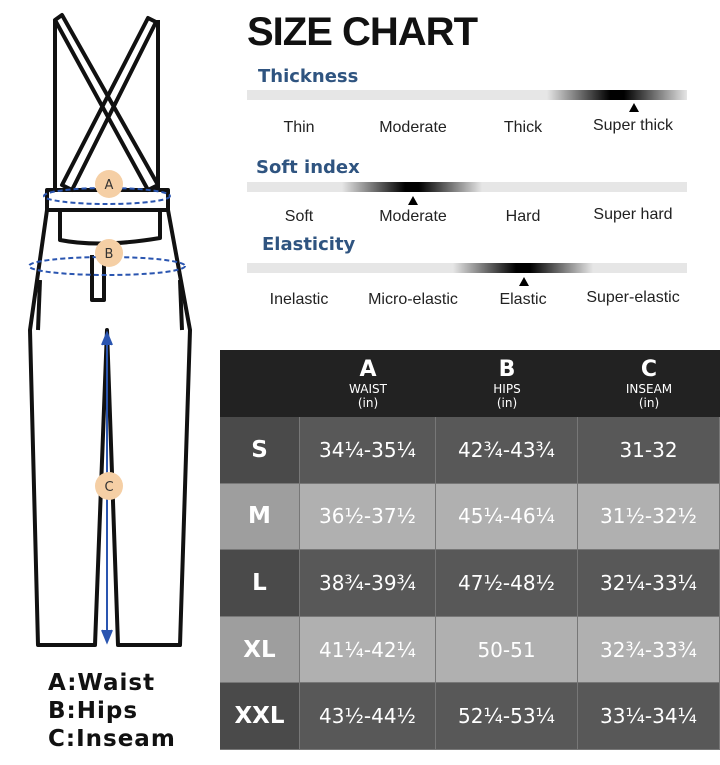 Image resolution: width=720 pixels, height=765 pixels. What do you see at coordinates (634, 107) in the screenshot?
I see `thickness-indicator-icon` at bounding box center [634, 107].